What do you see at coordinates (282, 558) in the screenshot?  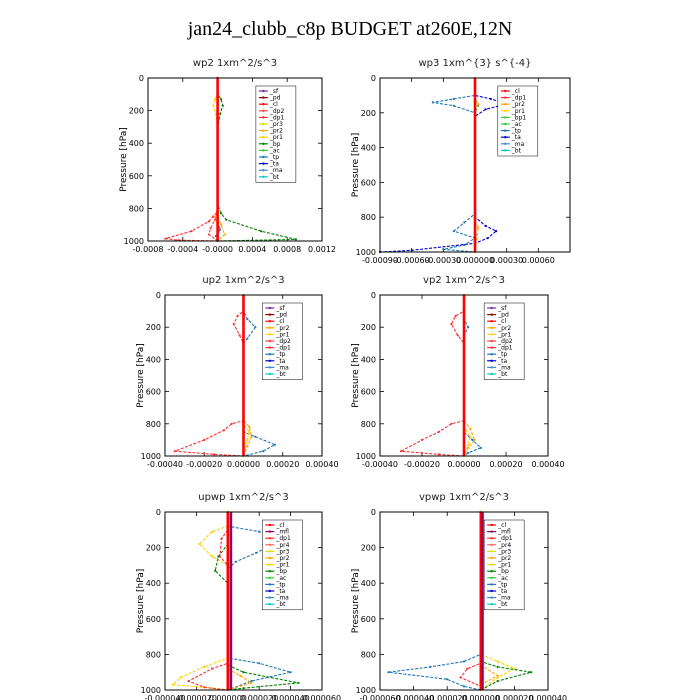 I see `legend-label: _pr2` at bounding box center [282, 558].